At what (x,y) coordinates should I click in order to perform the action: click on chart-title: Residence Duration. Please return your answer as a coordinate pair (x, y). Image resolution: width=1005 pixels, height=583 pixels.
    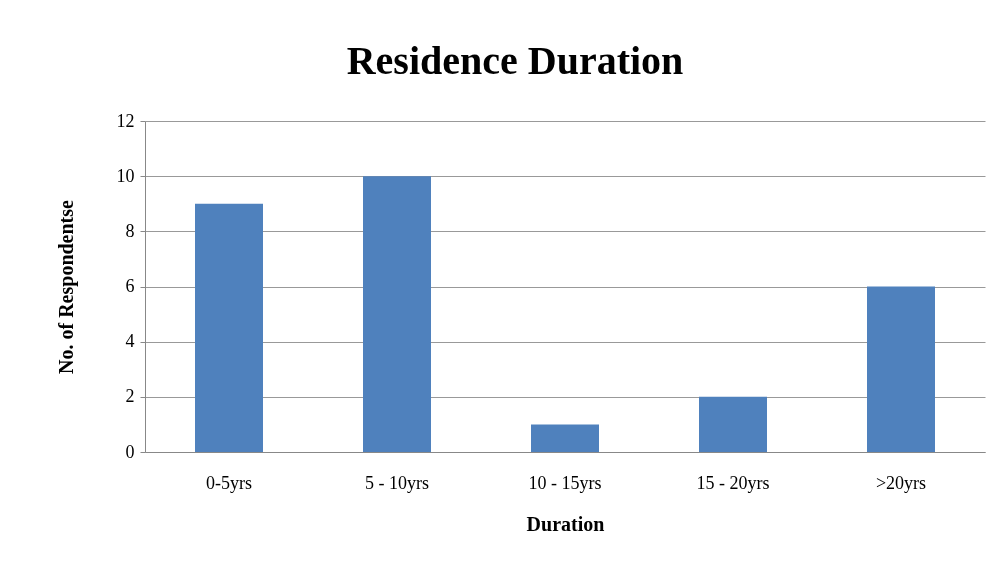
    Looking at the image, I should click on (515, 60).